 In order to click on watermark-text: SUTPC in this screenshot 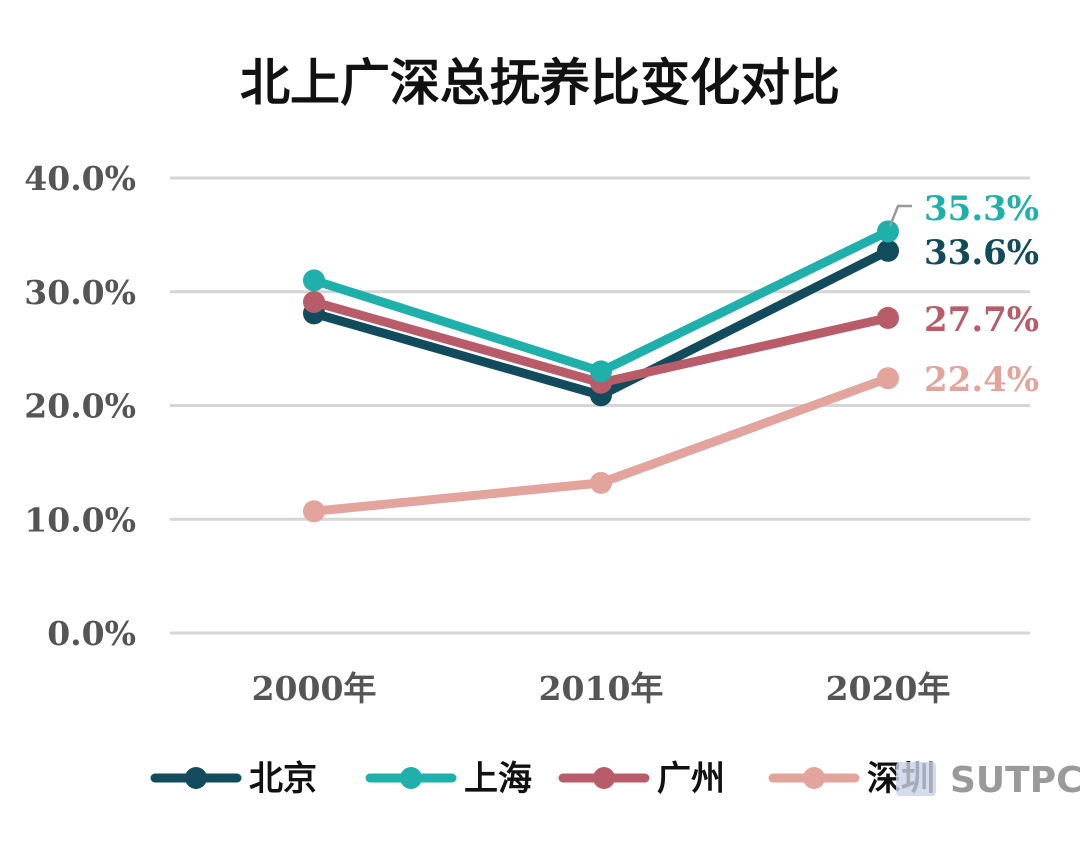, I will do `click(1015, 780)`.